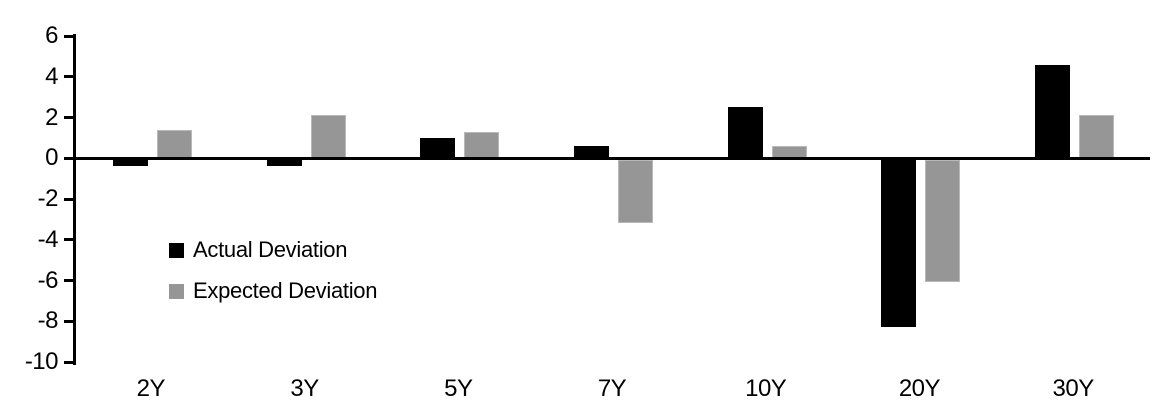 The height and width of the screenshot is (412, 1152). I want to click on x-axis-label-20Y: 20Y, so click(919, 388).